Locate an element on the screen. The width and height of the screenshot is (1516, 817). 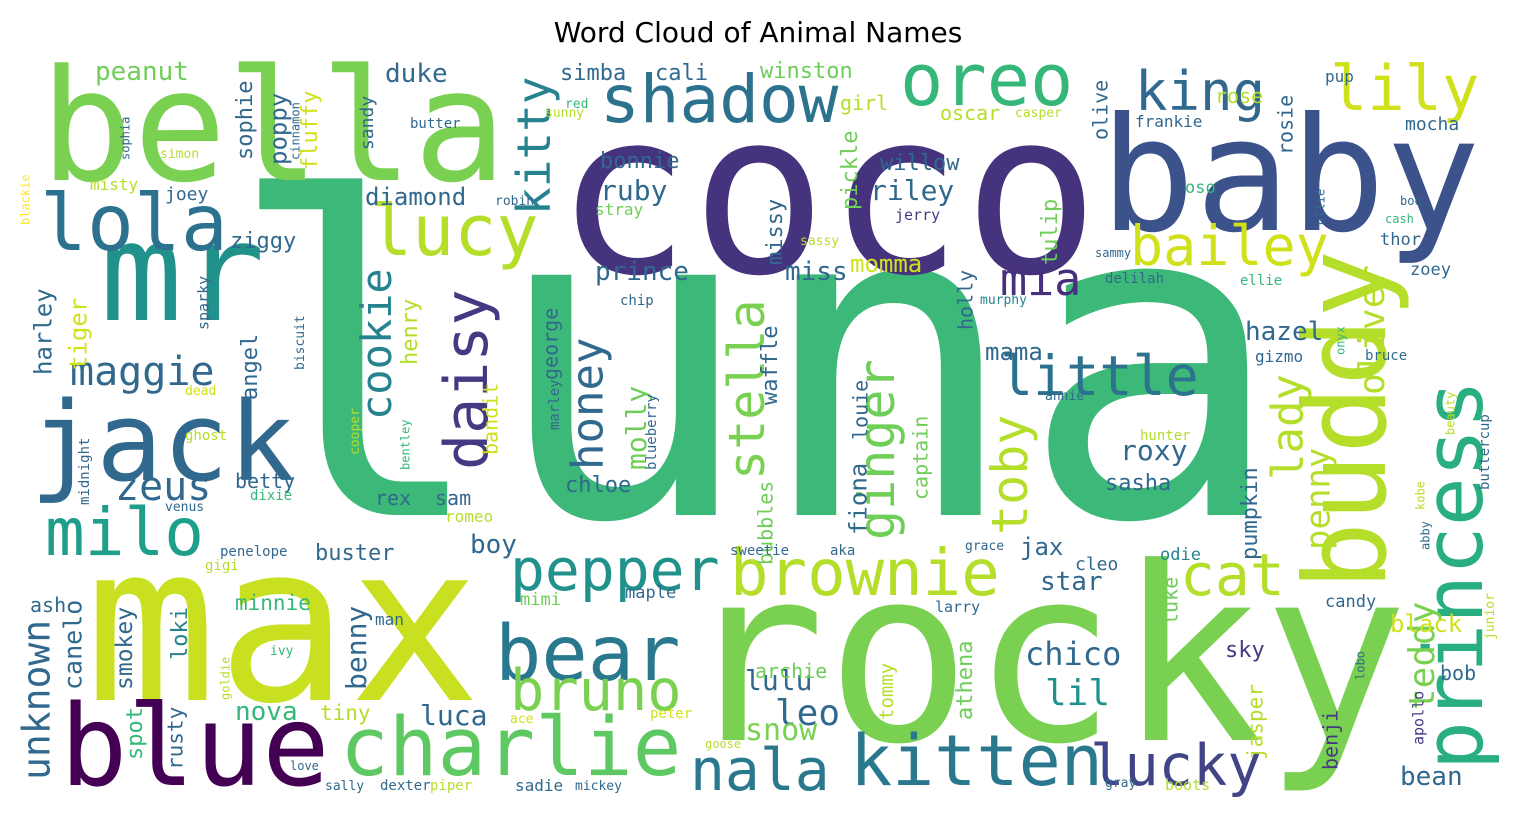
word: boo is located at coordinates (1411, 201).